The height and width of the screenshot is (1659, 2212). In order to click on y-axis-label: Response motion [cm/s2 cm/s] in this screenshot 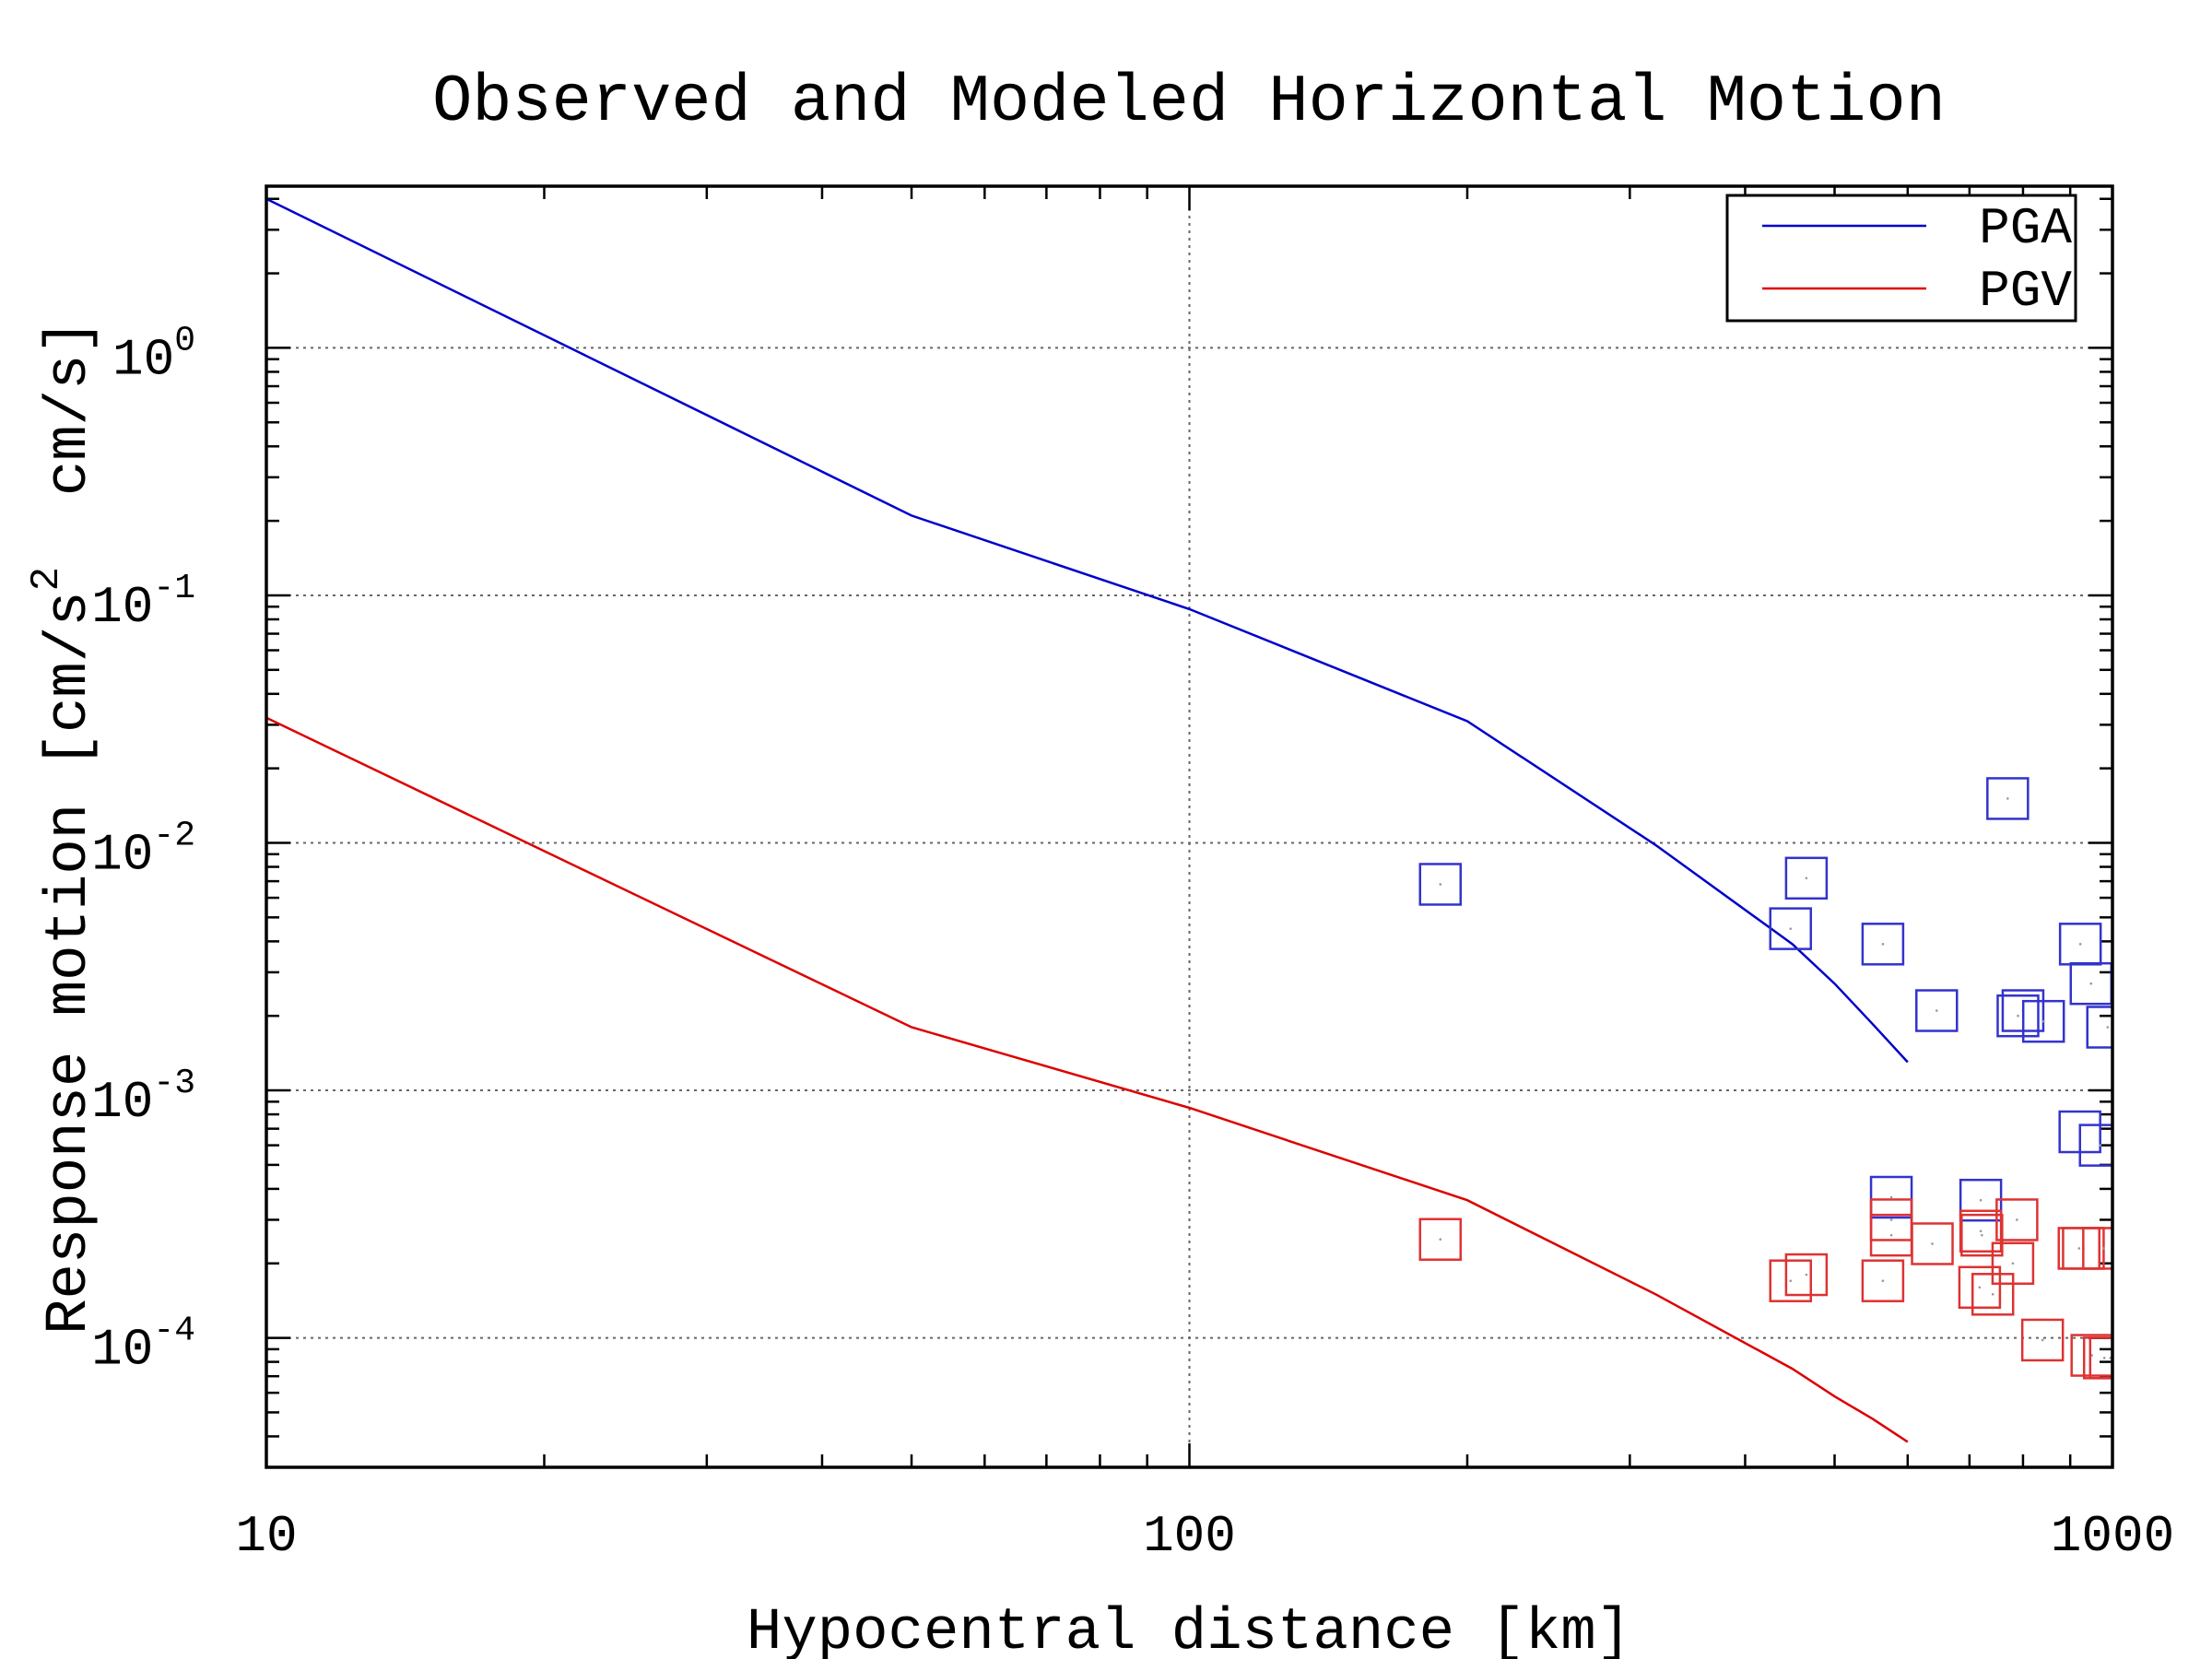, I will do `click(63, 827)`.